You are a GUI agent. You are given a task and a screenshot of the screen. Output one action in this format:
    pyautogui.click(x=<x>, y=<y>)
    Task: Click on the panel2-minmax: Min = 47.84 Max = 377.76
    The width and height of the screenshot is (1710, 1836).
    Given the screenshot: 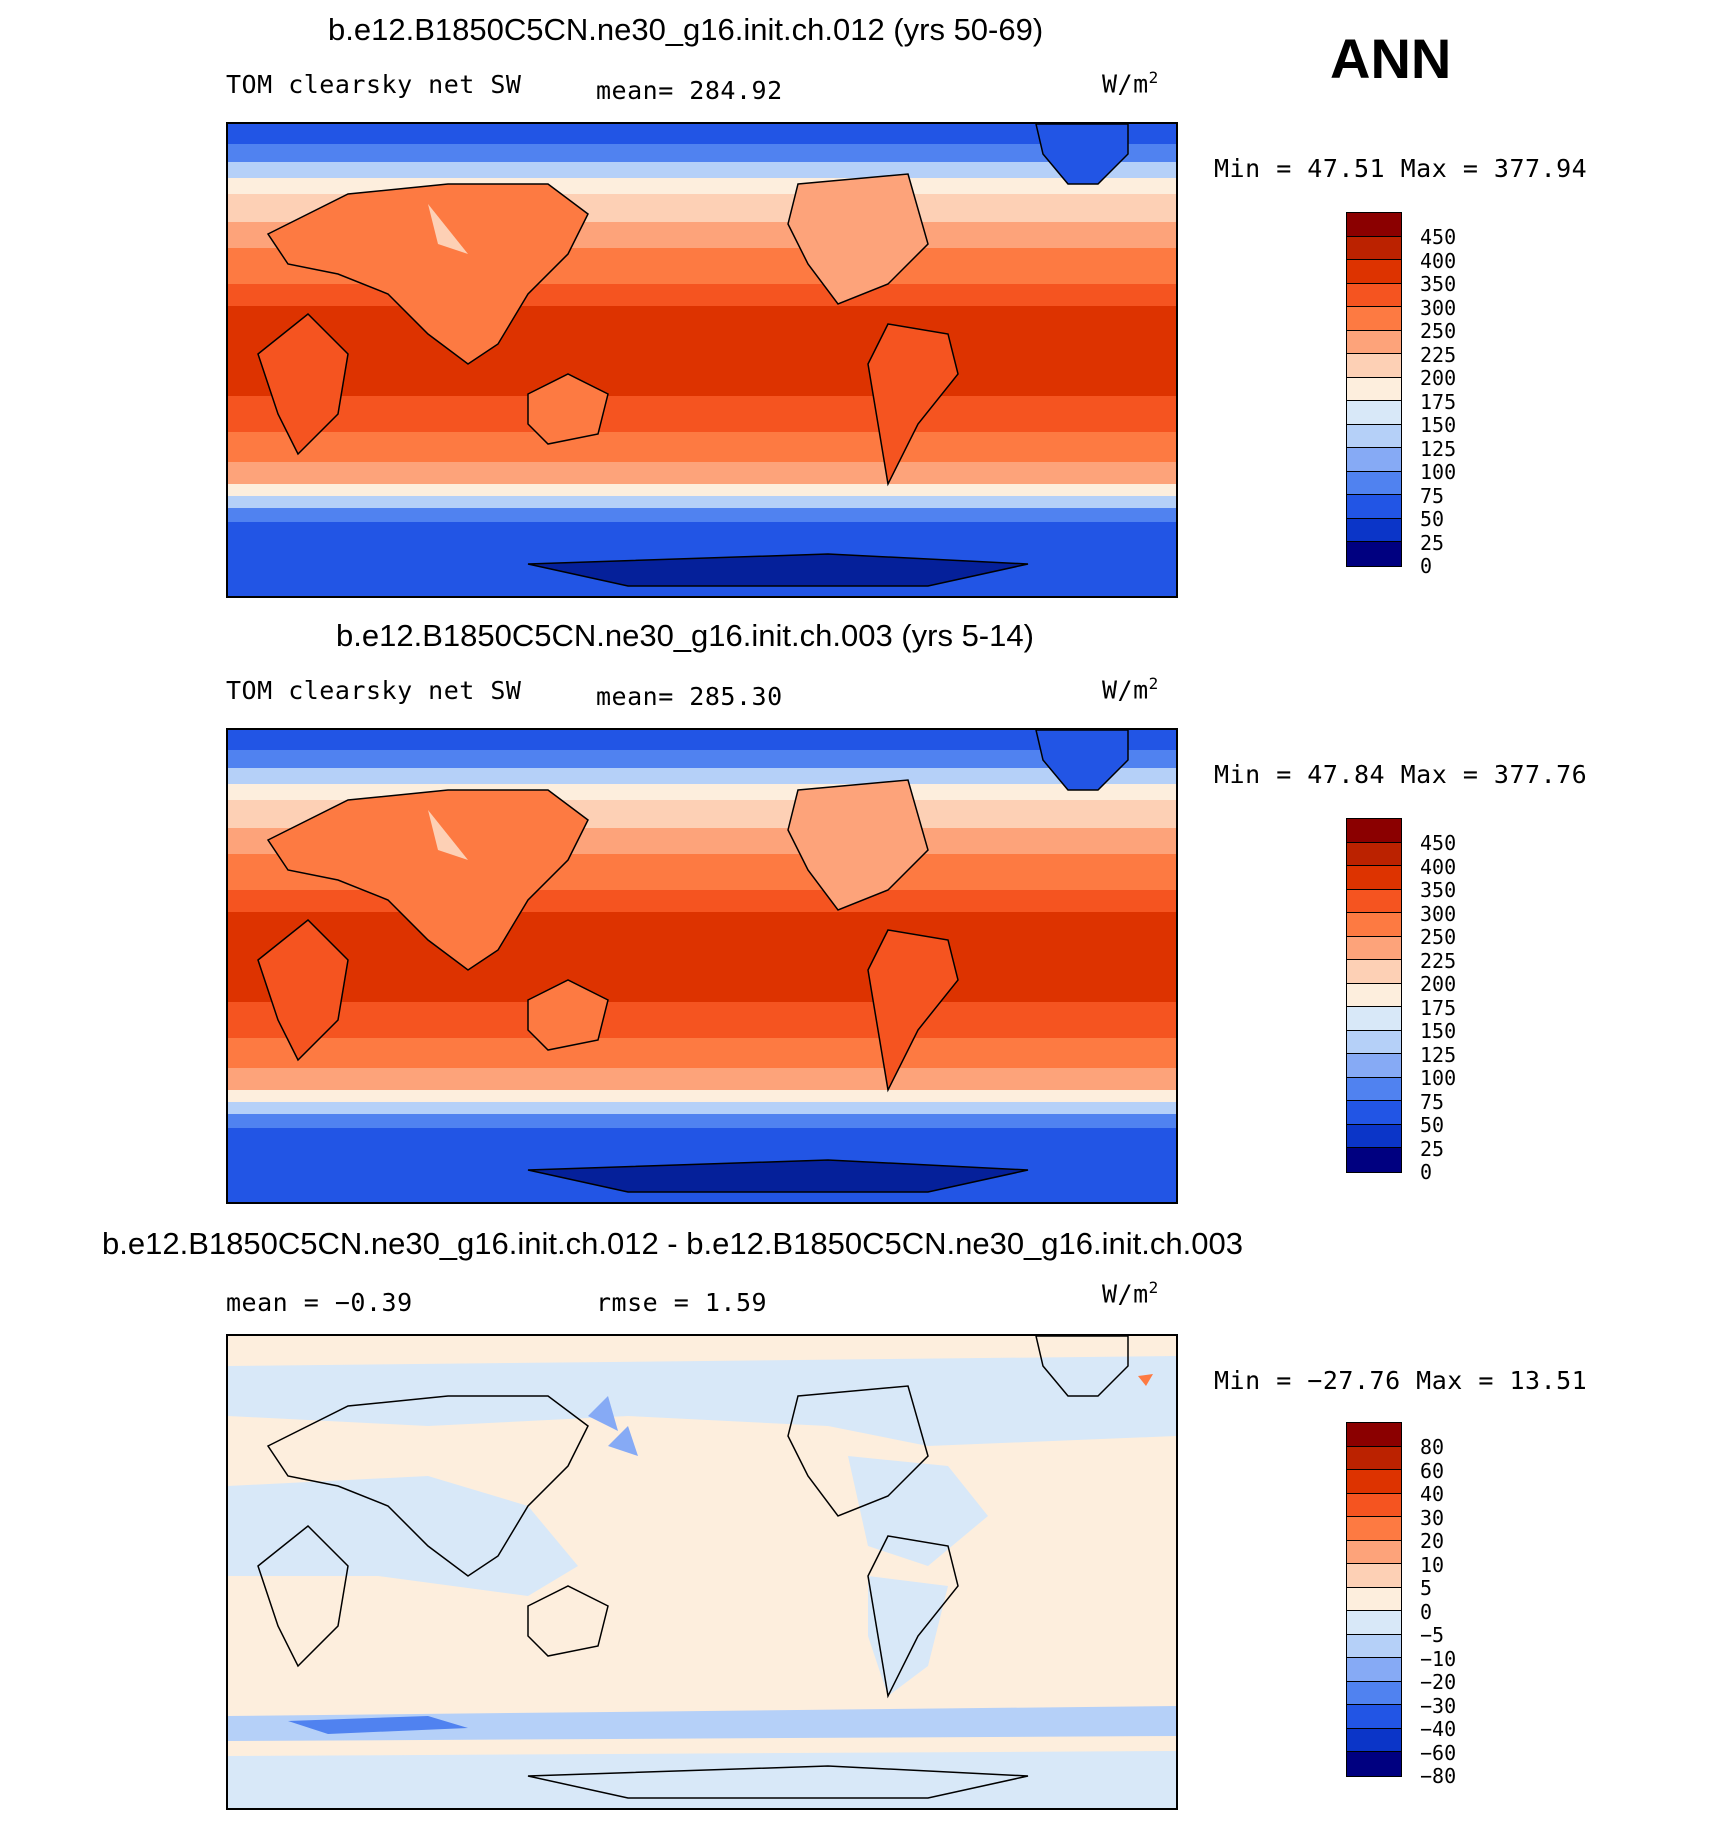 What is the action you would take?
    pyautogui.click(x=1401, y=774)
    